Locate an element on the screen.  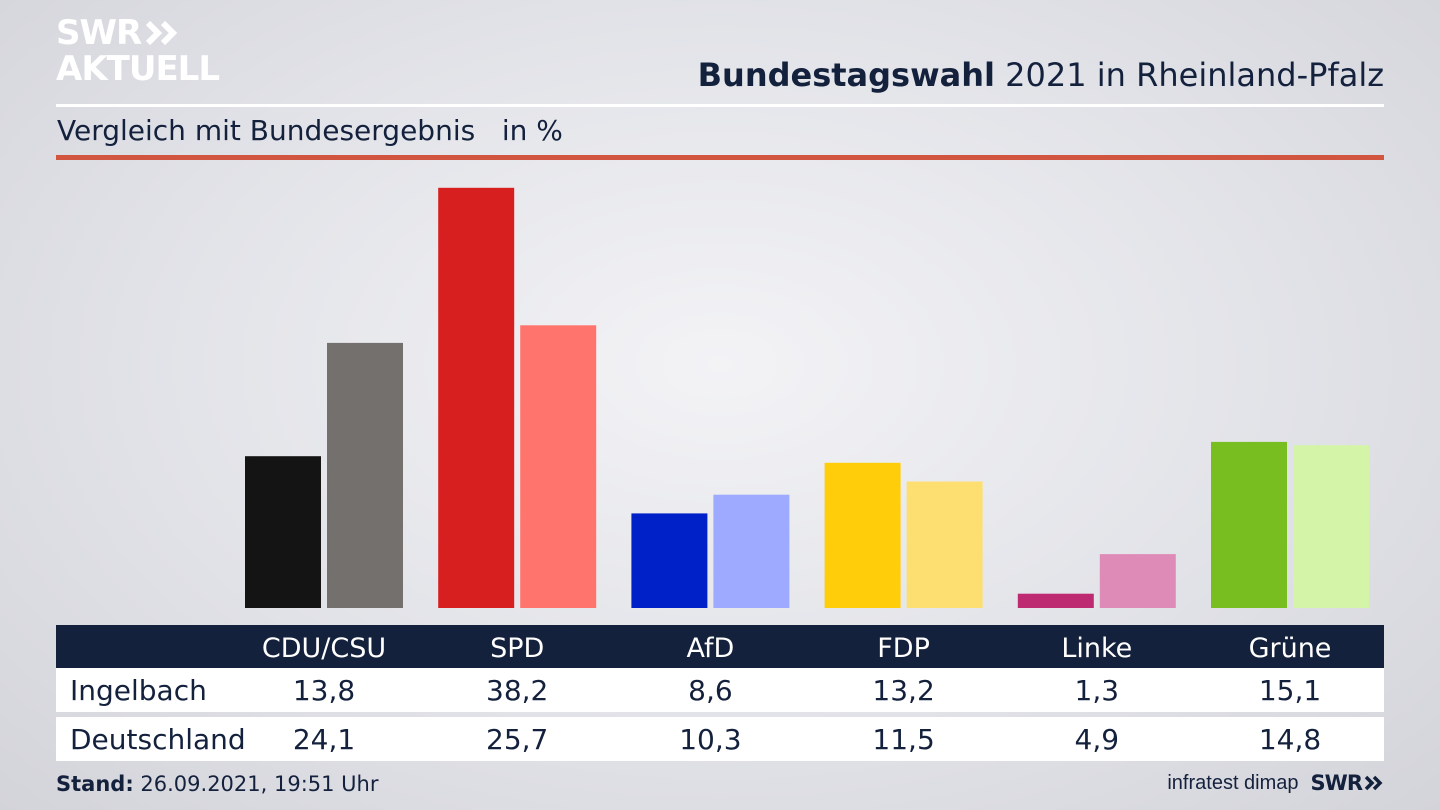
bar-linke-deutschland is located at coordinates (1137, 581).